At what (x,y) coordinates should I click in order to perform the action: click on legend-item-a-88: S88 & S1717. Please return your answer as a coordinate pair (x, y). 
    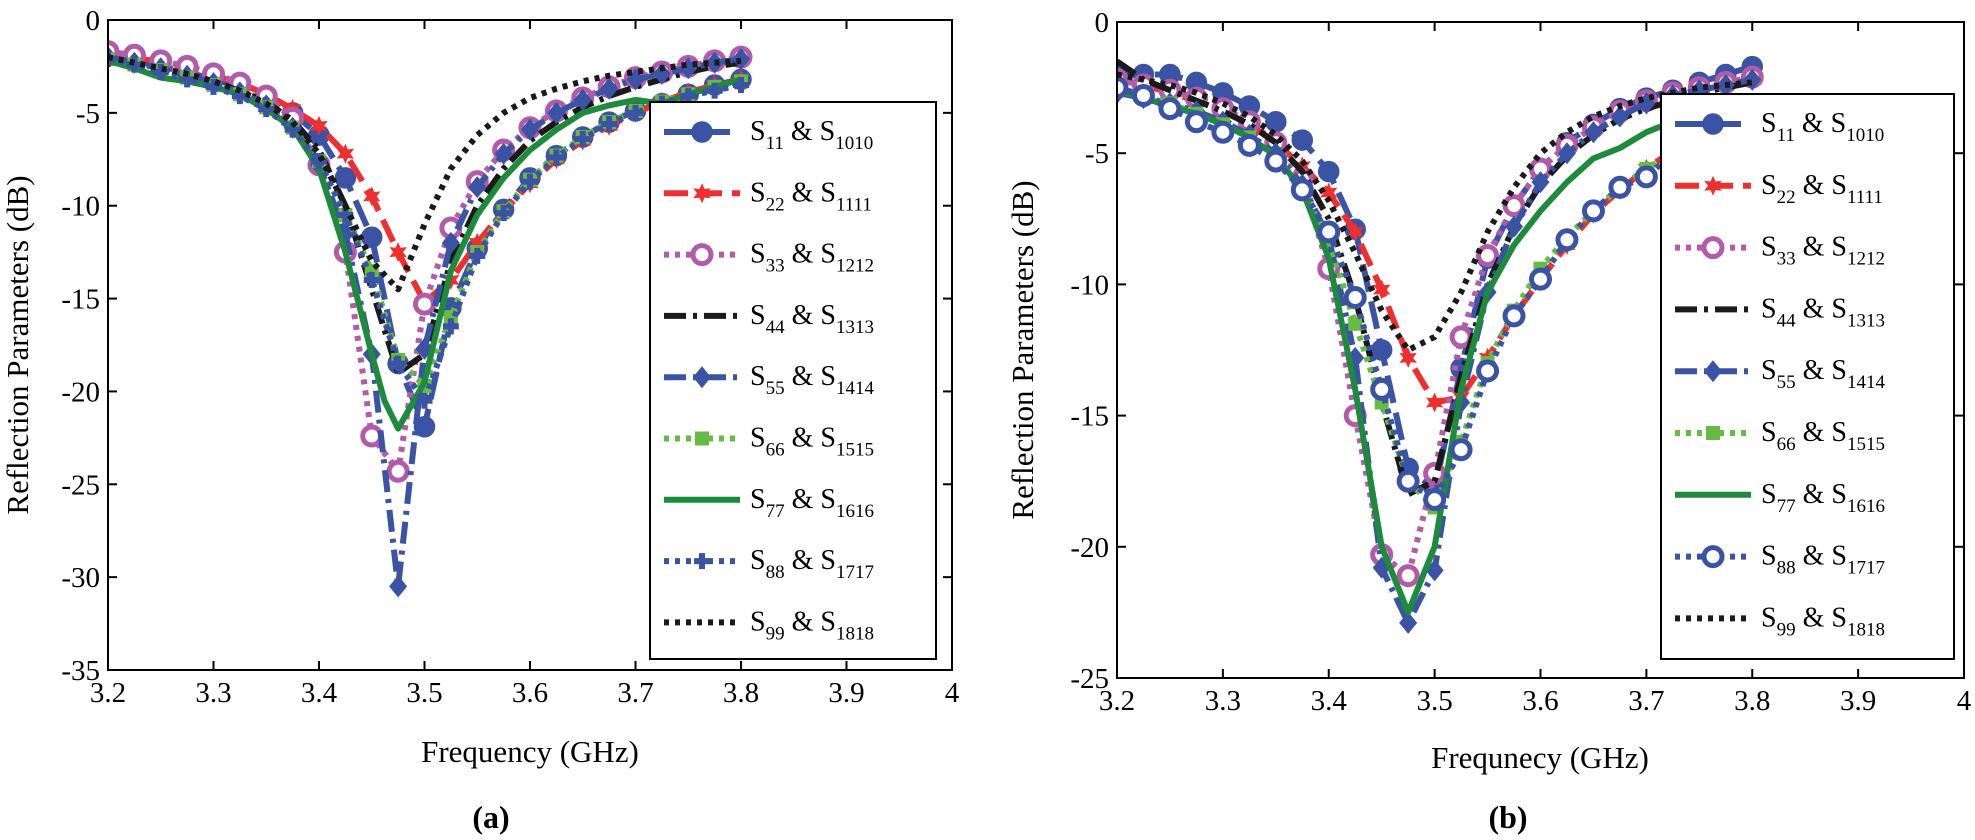
    Looking at the image, I should click on (769, 564).